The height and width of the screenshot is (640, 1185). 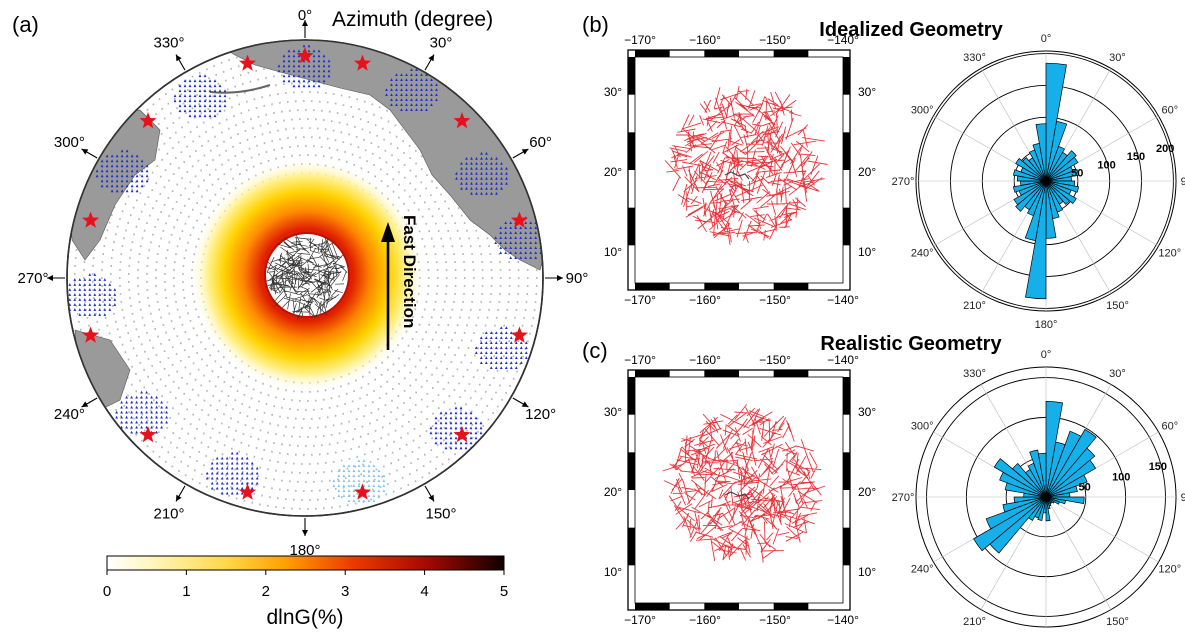 What do you see at coordinates (903, 182) in the screenshot?
I see `rose-azimuth-label-270: 270°` at bounding box center [903, 182].